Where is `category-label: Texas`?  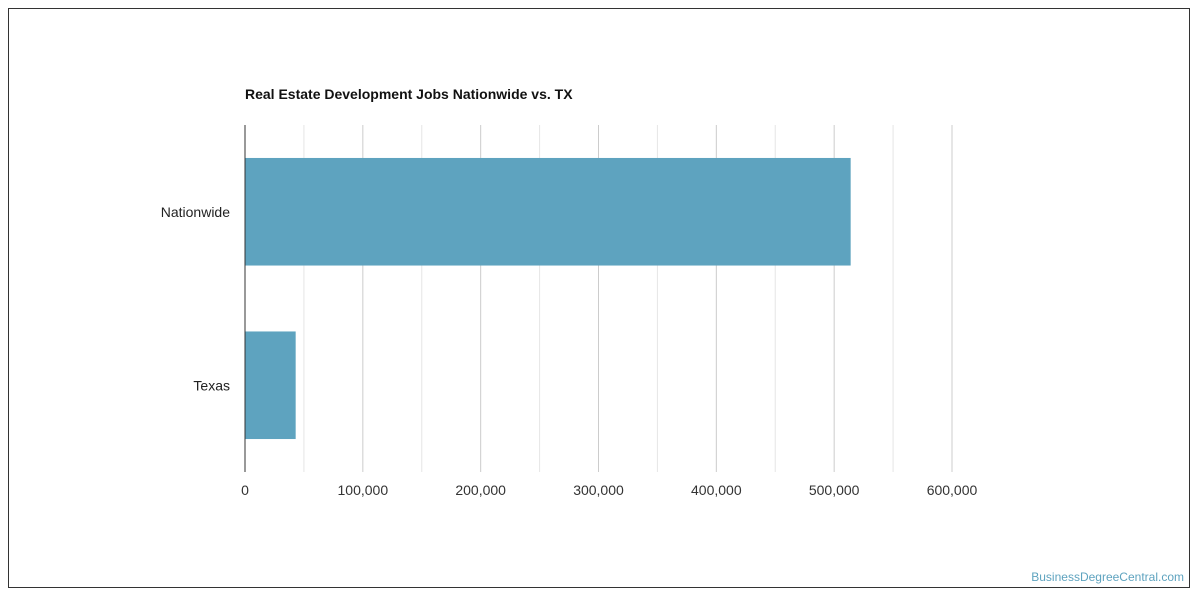 category-label: Texas is located at coordinates (211, 385).